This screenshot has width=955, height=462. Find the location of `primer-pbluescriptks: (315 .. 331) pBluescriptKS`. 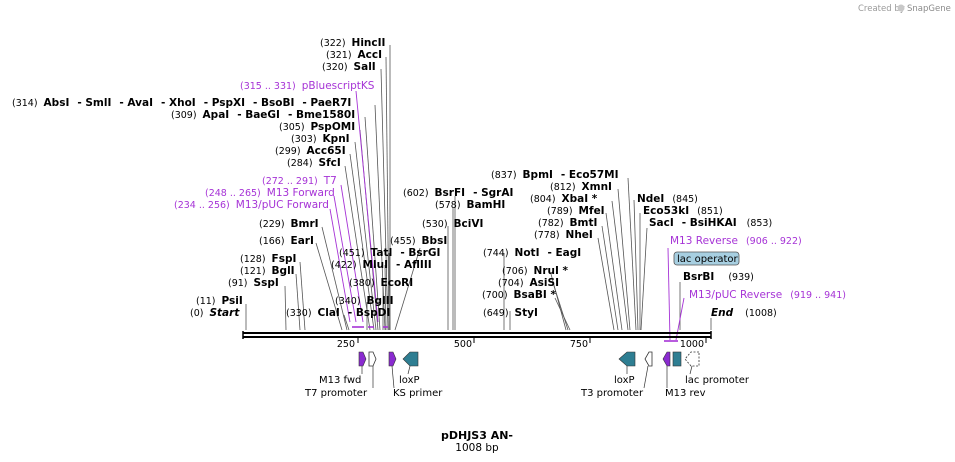

primer-pbluescriptks: (315 .. 331) pBluescriptKS is located at coordinates (307, 86).